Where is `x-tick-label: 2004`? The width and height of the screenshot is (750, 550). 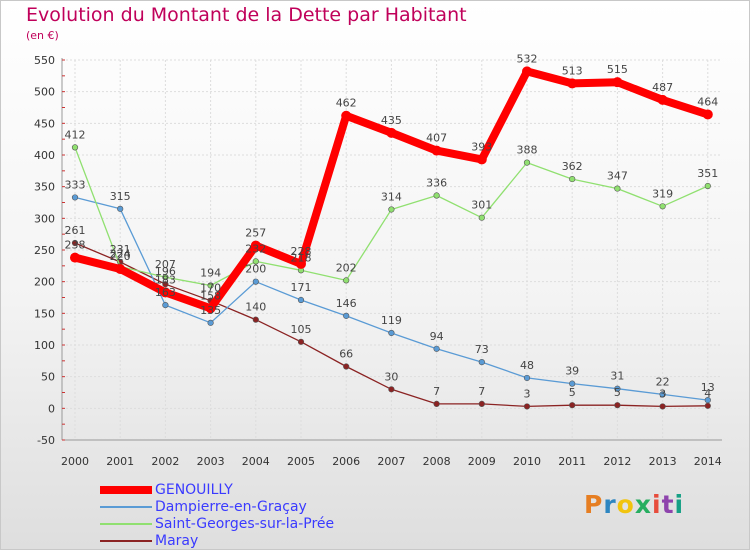 x-tick-label: 2004 is located at coordinates (256, 461).